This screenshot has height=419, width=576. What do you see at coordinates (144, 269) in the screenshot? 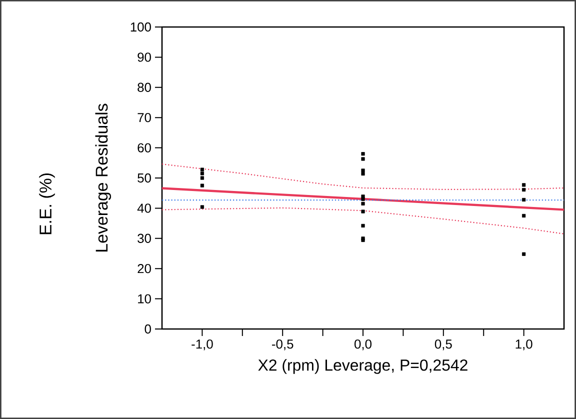
I see `y-tick-label: 20` at bounding box center [144, 269].